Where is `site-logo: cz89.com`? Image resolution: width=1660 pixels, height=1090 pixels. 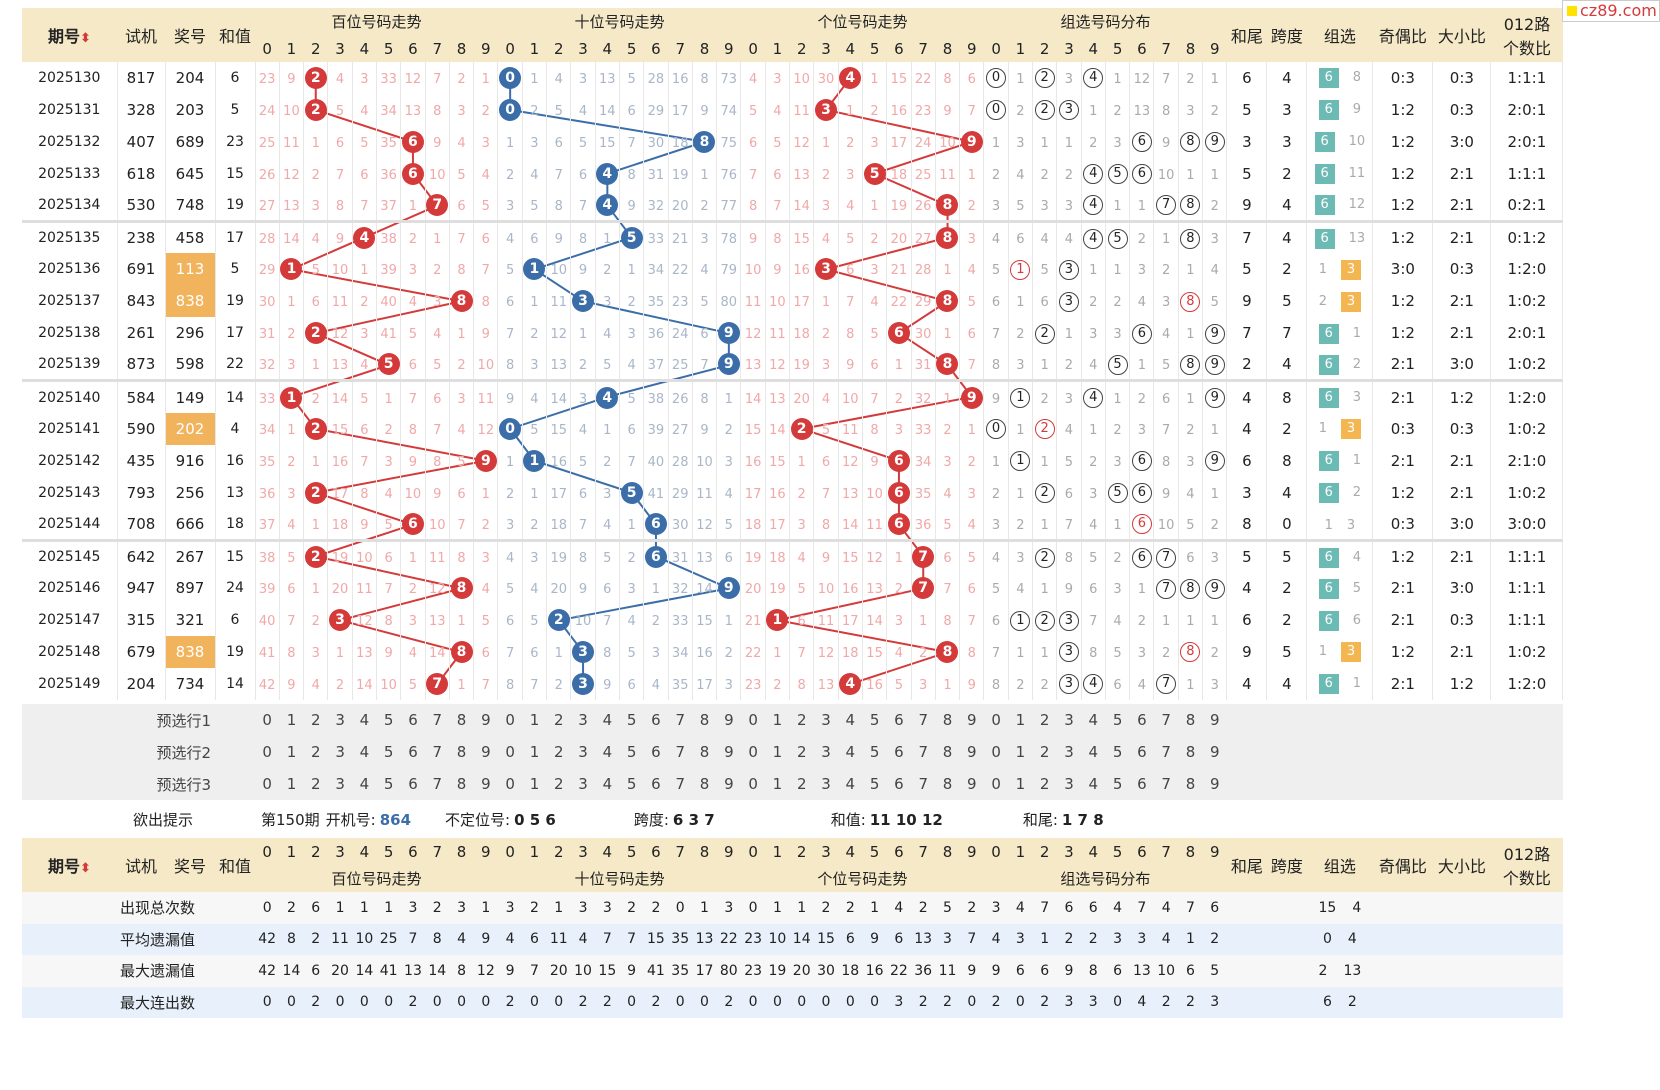 site-logo: cz89.com is located at coordinates (1611, 11).